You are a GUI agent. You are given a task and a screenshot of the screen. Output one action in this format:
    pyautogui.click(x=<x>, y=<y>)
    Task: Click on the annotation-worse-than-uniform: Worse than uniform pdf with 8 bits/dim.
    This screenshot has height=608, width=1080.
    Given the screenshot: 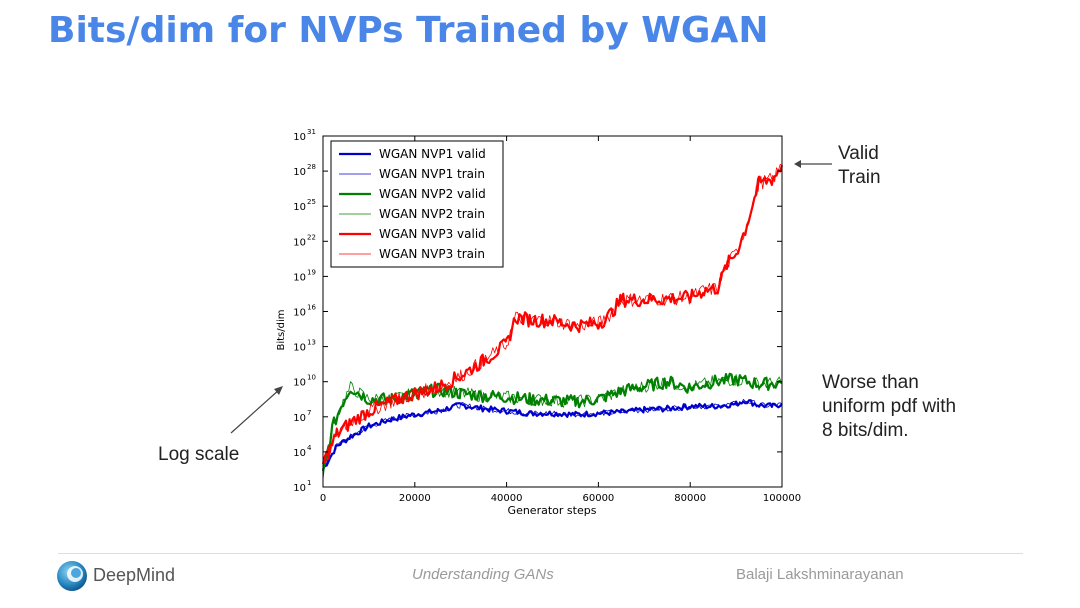 What is the action you would take?
    pyautogui.click(x=889, y=407)
    